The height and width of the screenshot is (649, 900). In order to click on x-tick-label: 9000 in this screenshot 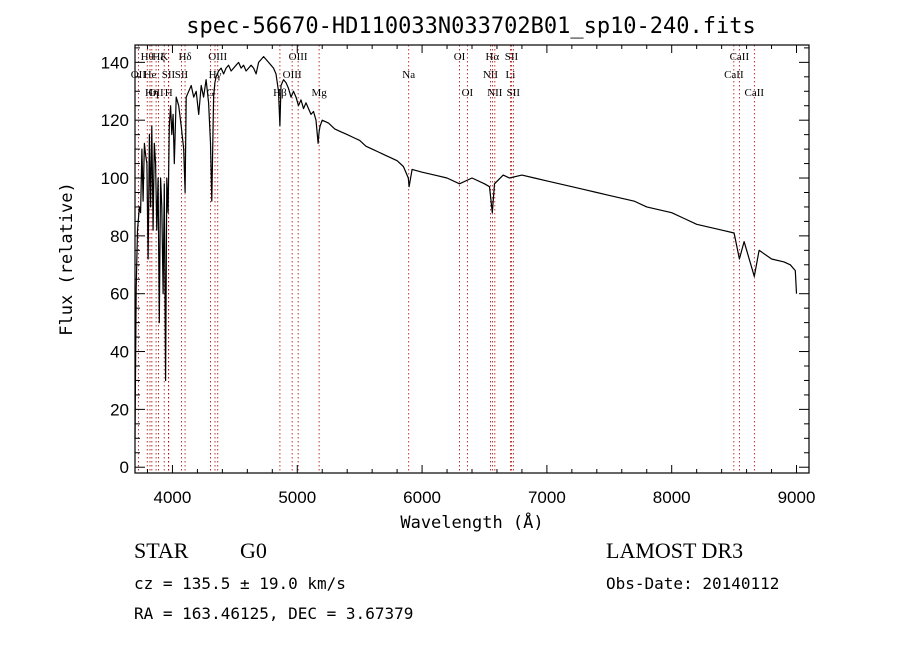, I will do `click(797, 497)`.